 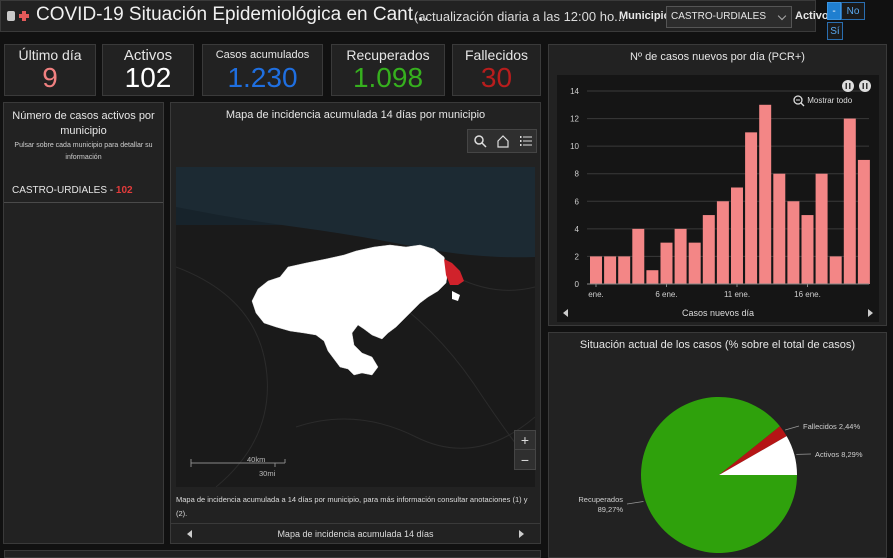 I want to click on search-icon, so click(x=480, y=141).